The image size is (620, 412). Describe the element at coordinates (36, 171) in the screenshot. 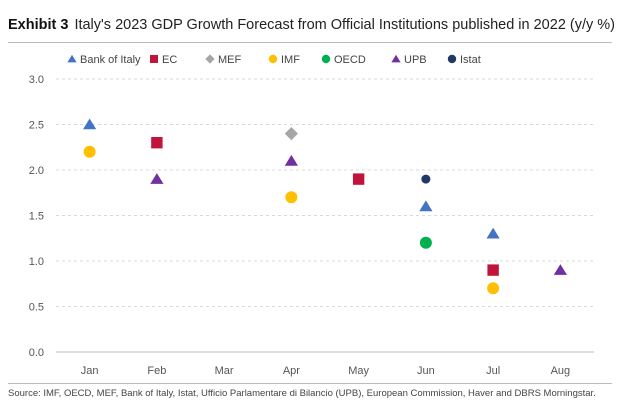

I see `y-tick-label: 2.0` at that location.